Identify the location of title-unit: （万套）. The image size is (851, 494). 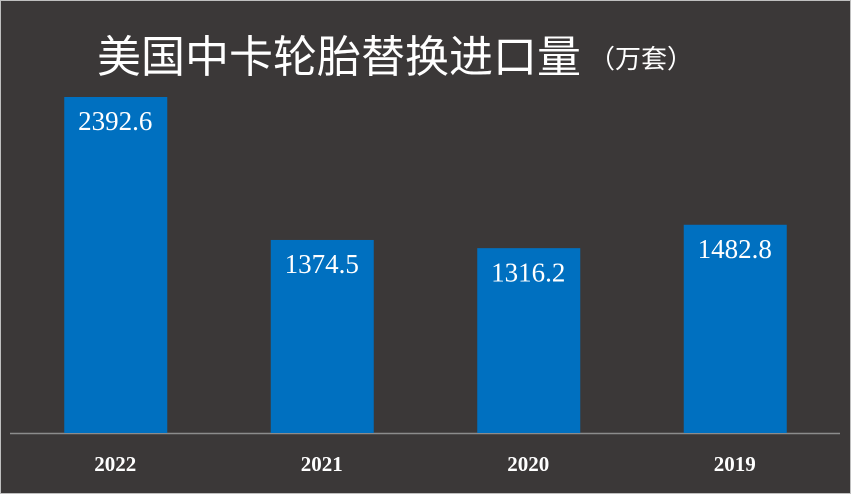
(641, 60).